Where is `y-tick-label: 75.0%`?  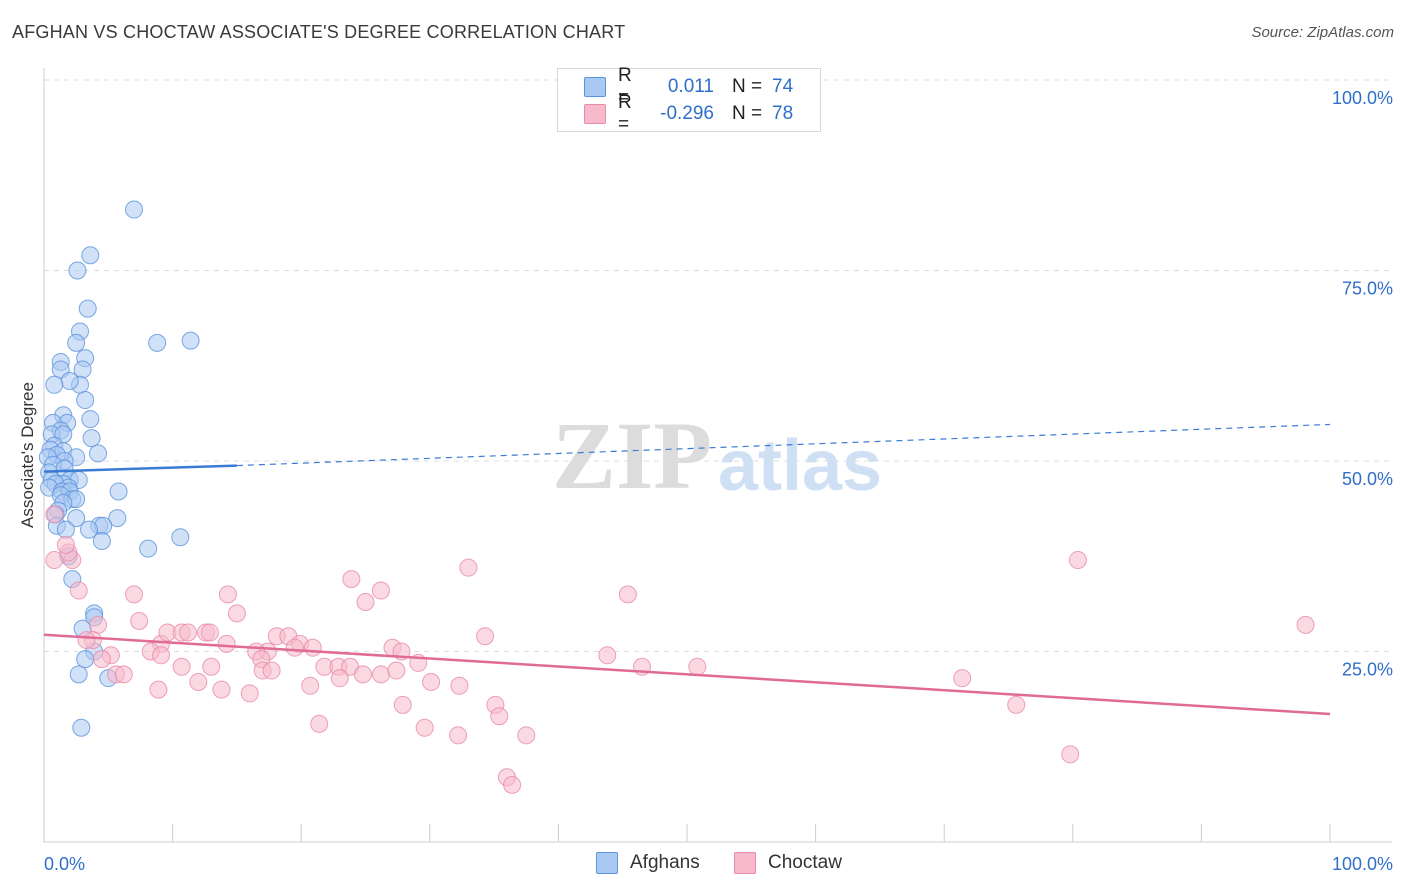
y-tick-label: 75.0% is located at coordinates (1367, 289).